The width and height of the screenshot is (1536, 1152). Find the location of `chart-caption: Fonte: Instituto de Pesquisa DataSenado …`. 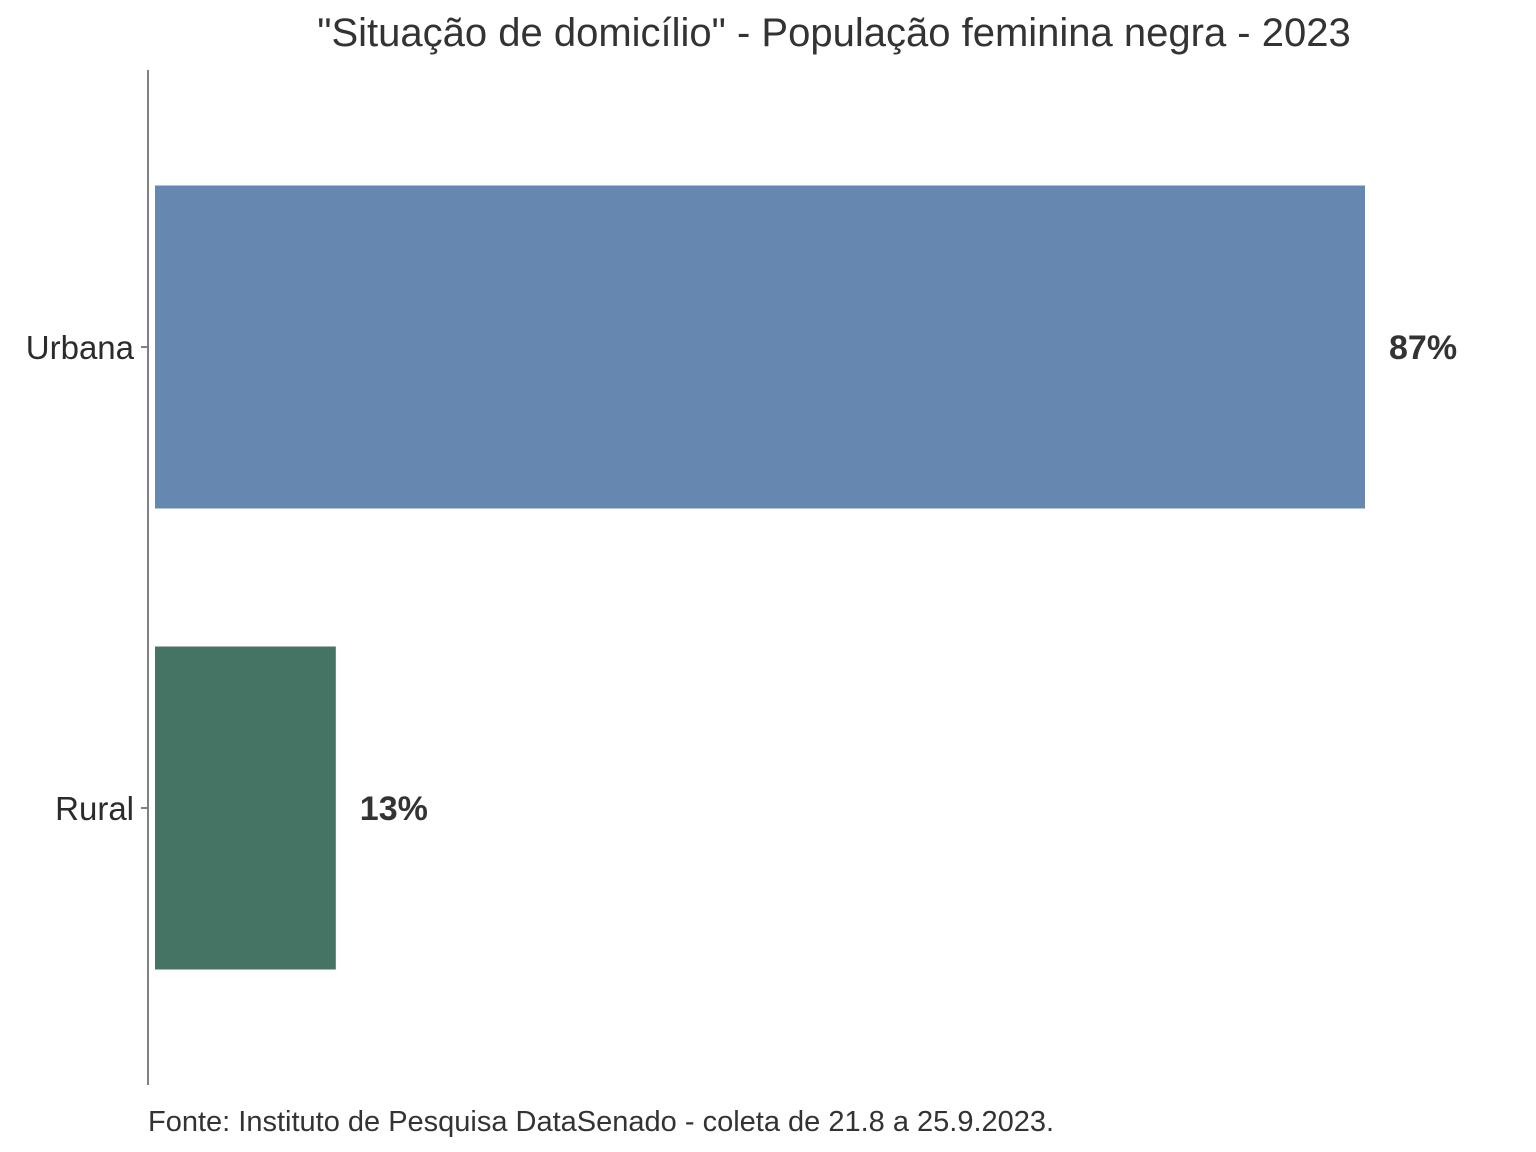

chart-caption: Fonte: Instituto de Pesquisa DataSenado … is located at coordinates (601, 1122).